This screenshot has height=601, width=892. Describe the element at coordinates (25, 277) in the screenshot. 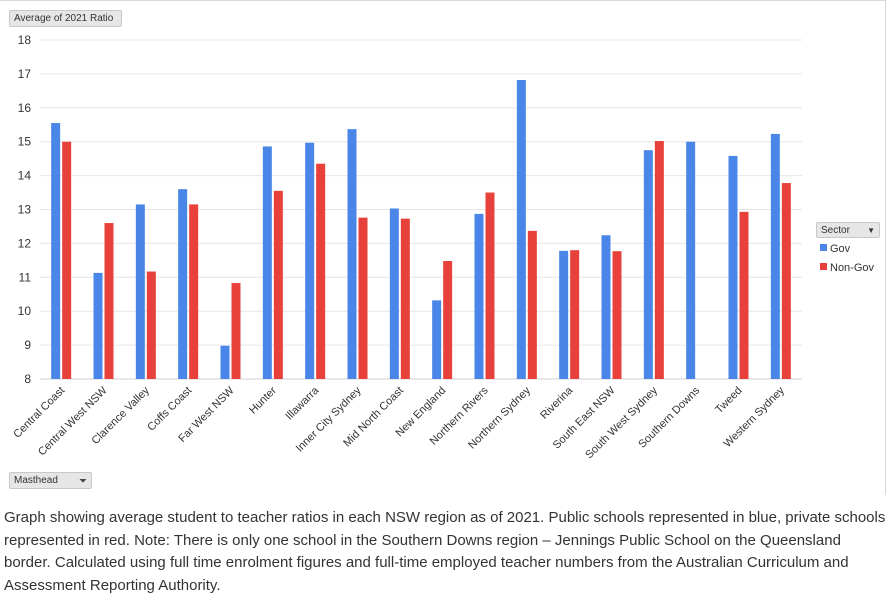

I see `y-tick-label: 11` at that location.